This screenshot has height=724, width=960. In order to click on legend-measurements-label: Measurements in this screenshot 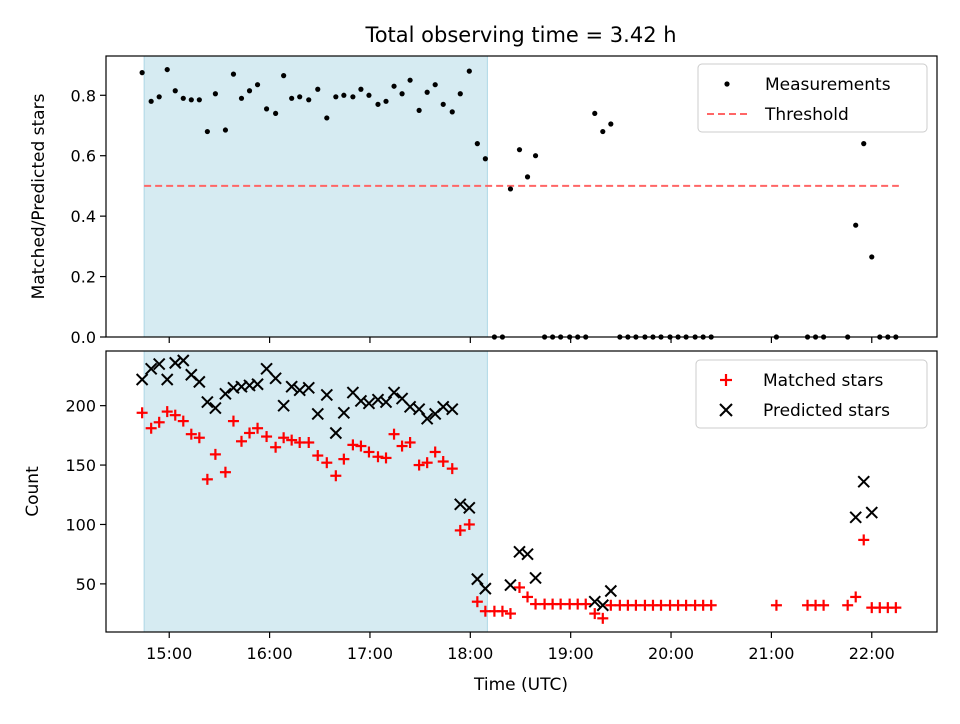, I will do `click(828, 85)`.